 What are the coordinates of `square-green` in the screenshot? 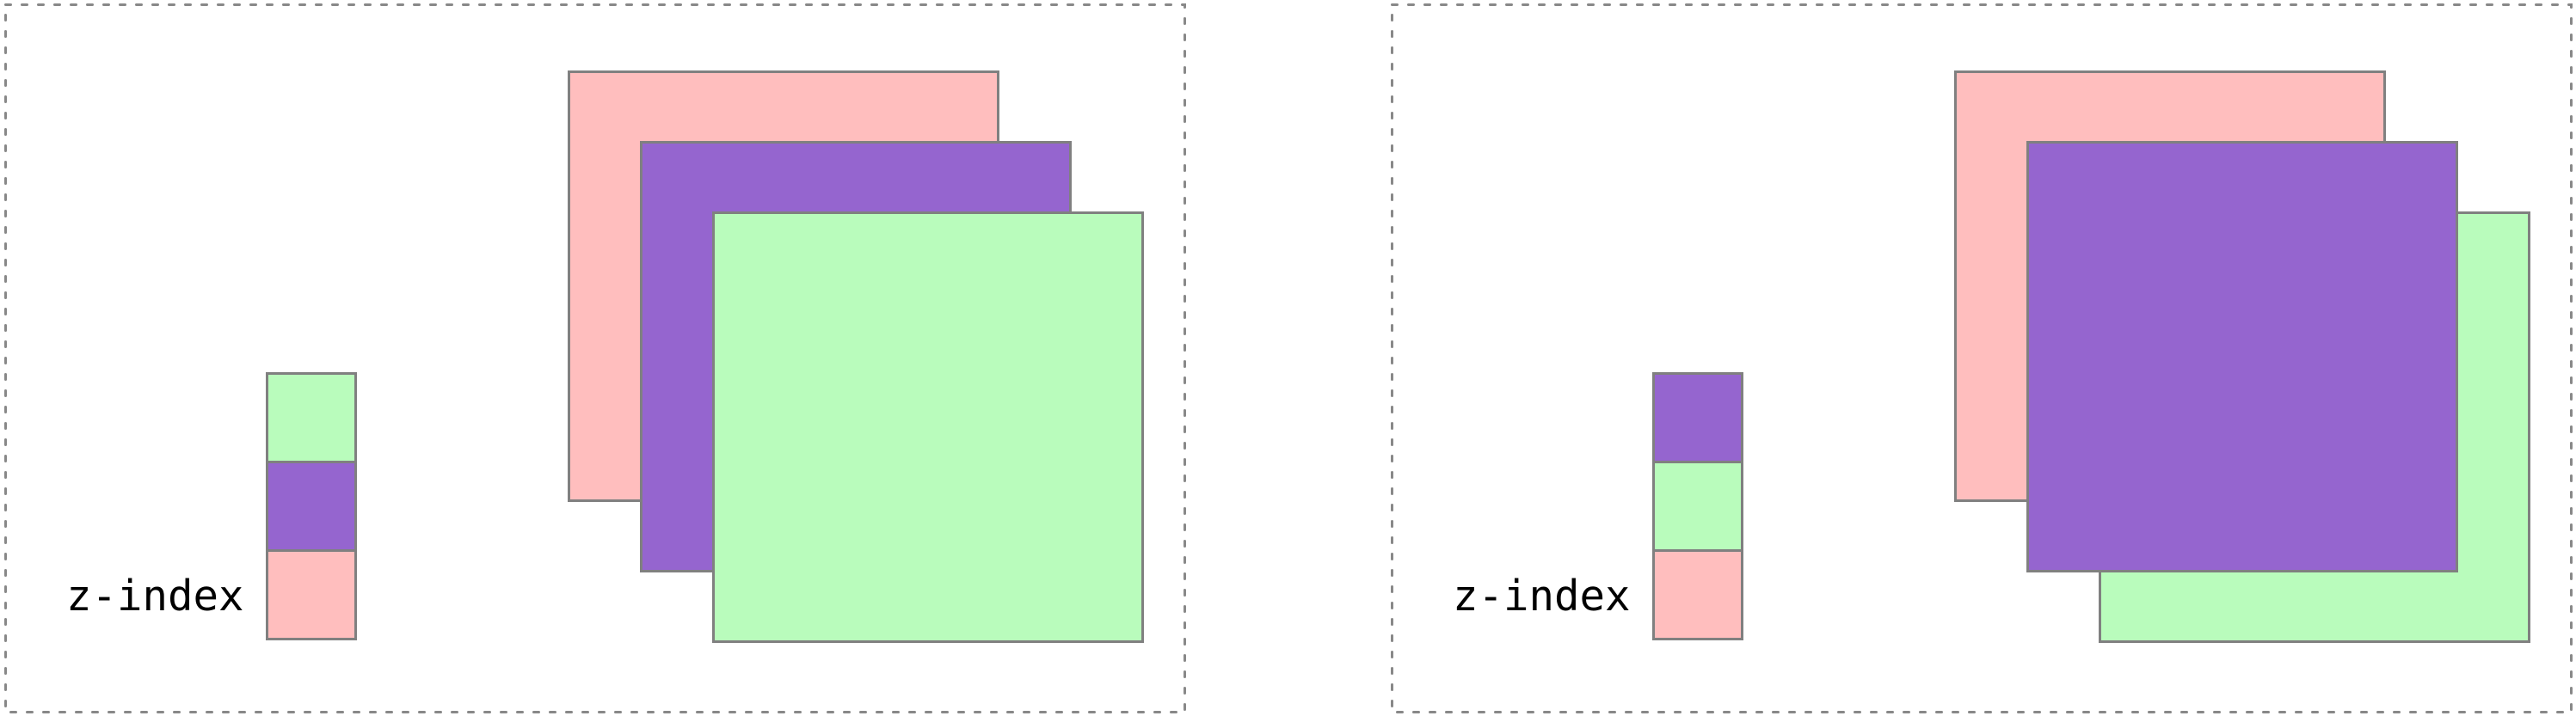 It's located at (928, 427).